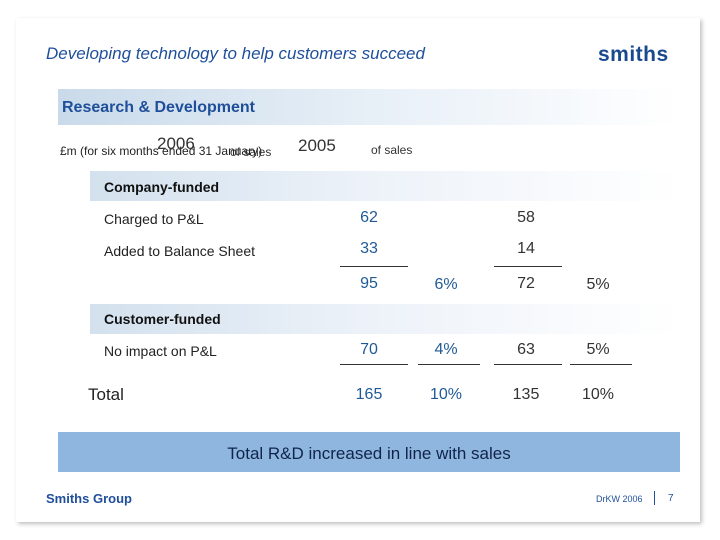 The width and height of the screenshot is (720, 540). I want to click on company-funded-label: Company-funded, so click(162, 187).